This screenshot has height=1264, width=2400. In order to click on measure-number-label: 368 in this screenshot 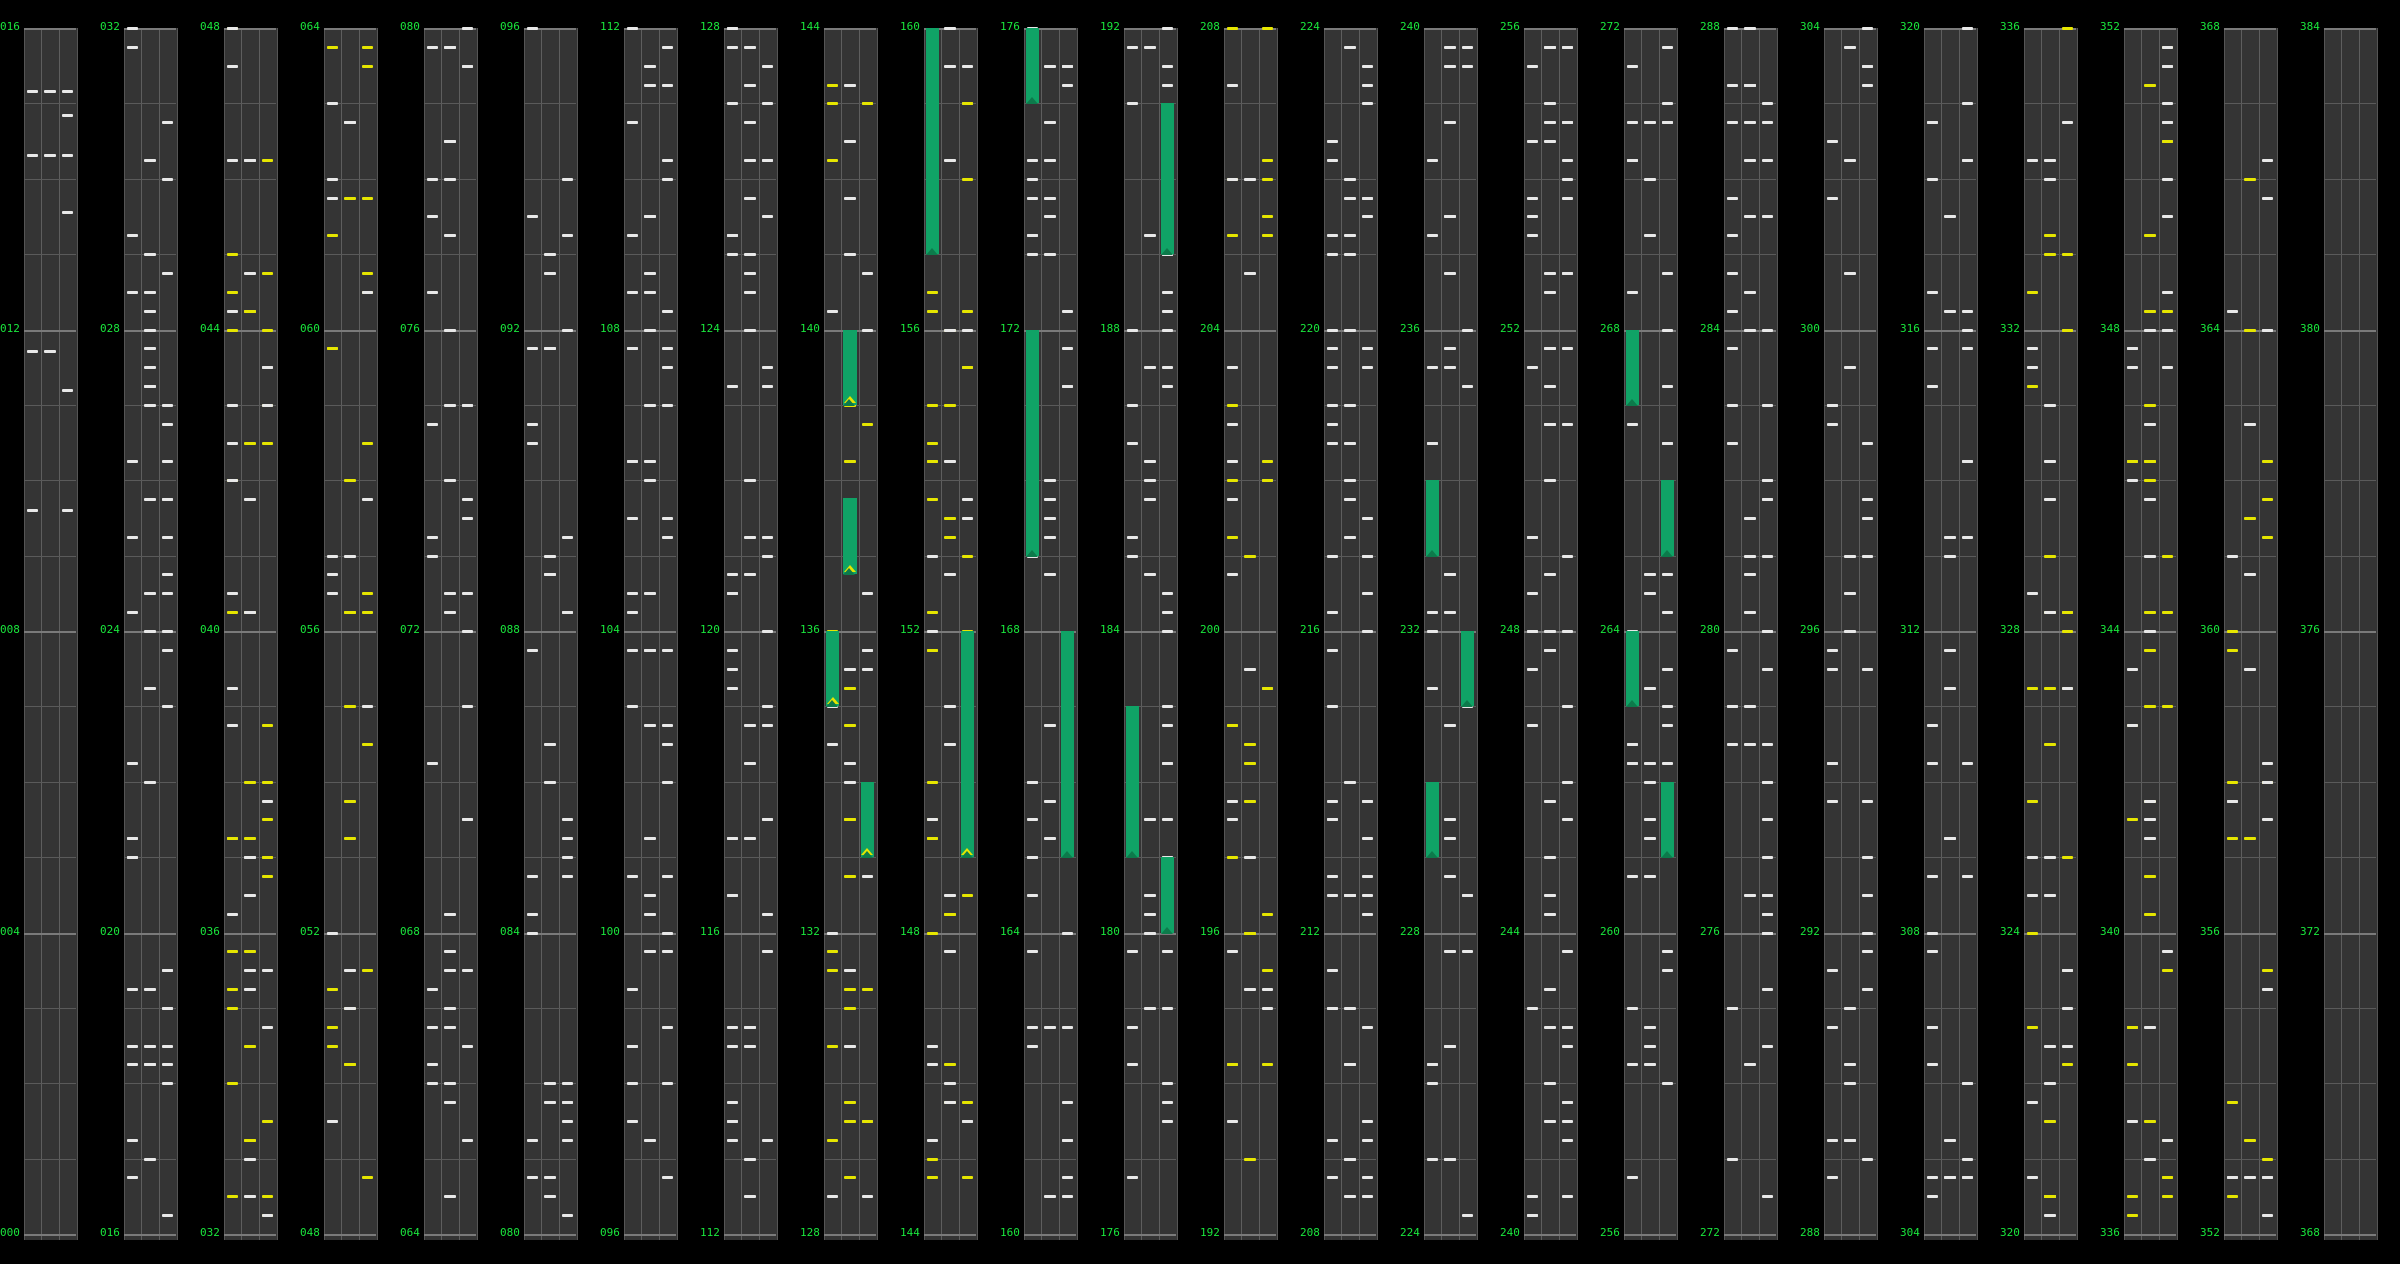, I will do `click(2310, 1232)`.